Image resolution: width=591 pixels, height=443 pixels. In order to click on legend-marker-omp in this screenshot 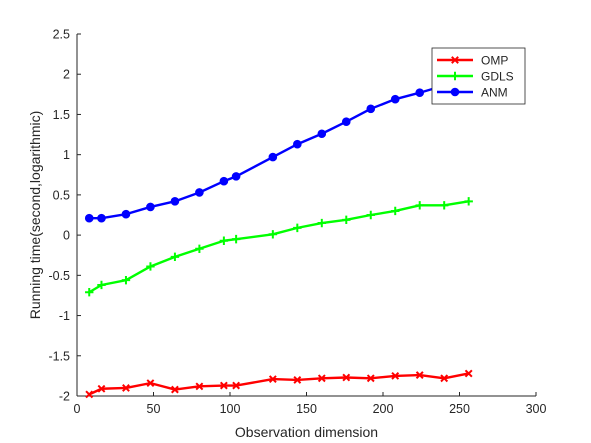, I will do `click(455, 60)`.